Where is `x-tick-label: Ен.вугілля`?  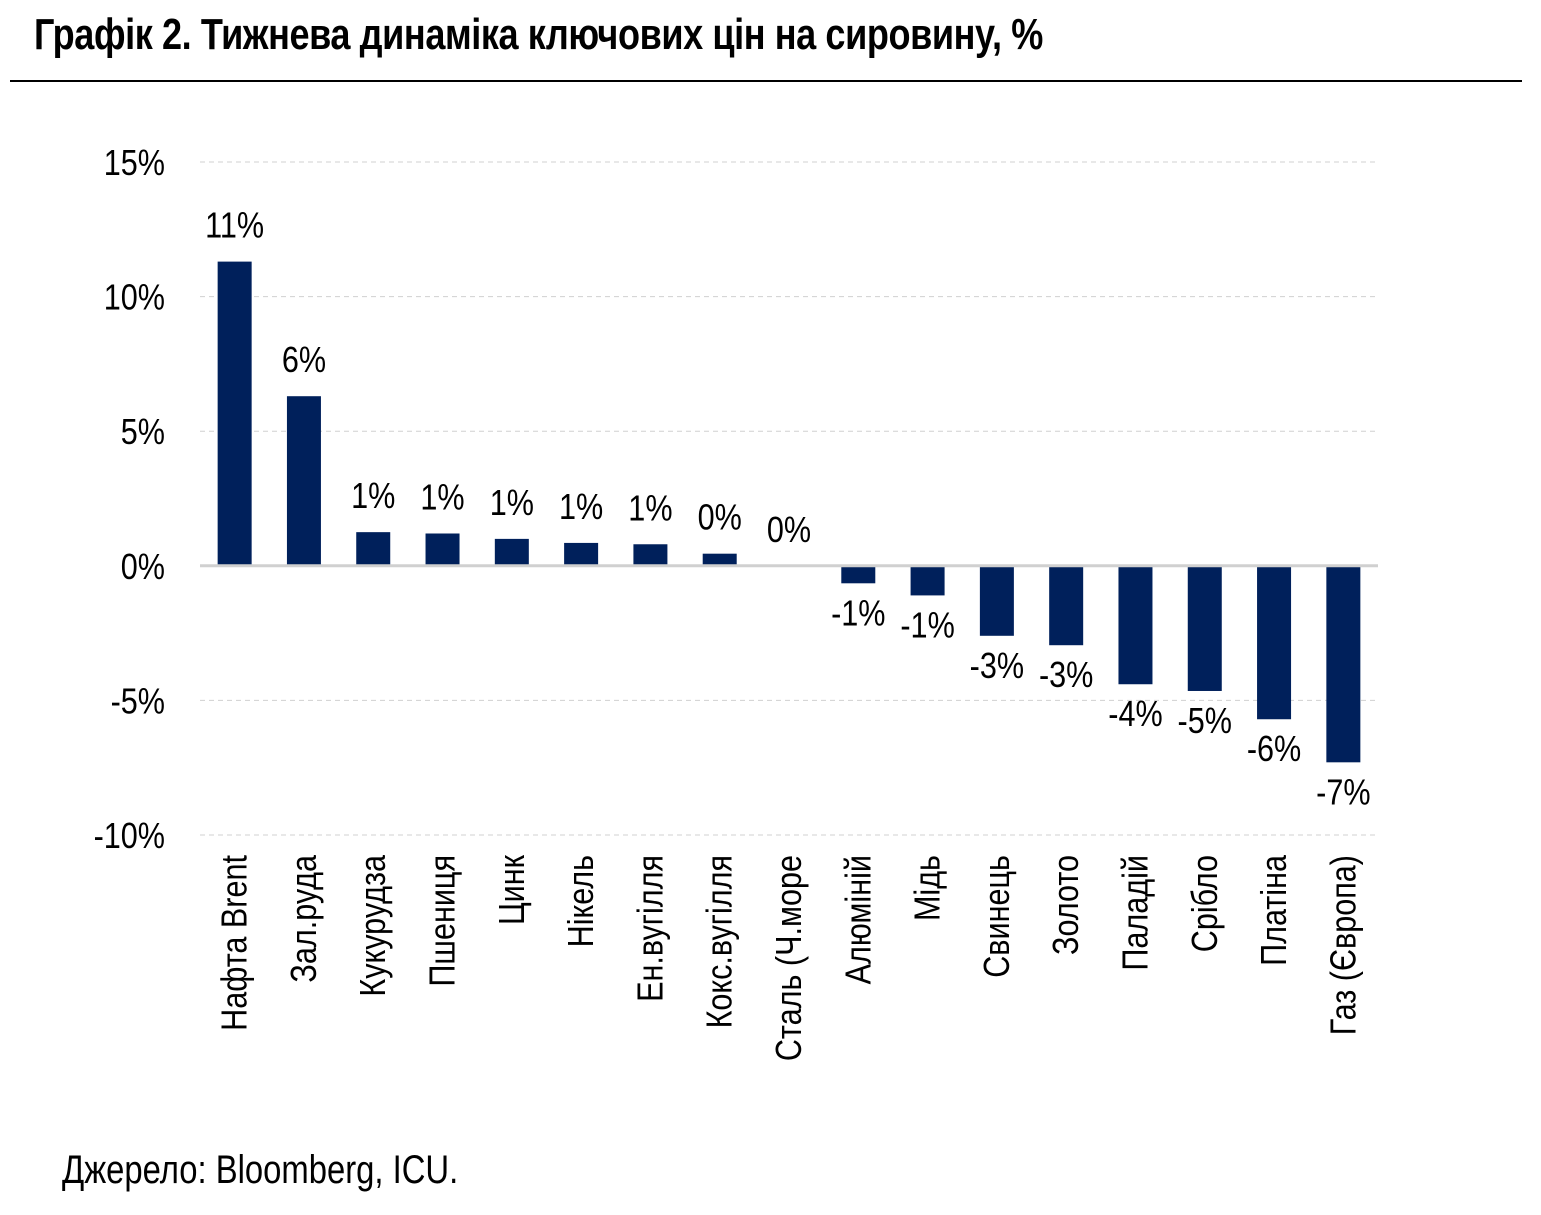 x-tick-label: Ен.вугілля is located at coordinates (651, 928).